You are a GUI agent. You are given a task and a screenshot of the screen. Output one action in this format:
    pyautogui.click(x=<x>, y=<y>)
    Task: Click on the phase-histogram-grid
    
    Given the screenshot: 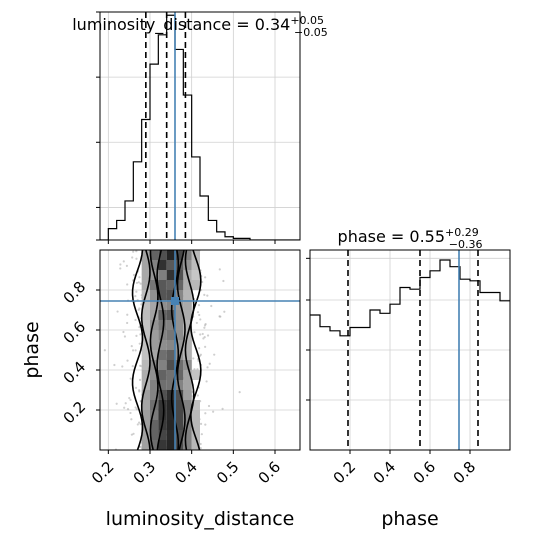 What is the action you would take?
    pyautogui.click(x=410, y=350)
    